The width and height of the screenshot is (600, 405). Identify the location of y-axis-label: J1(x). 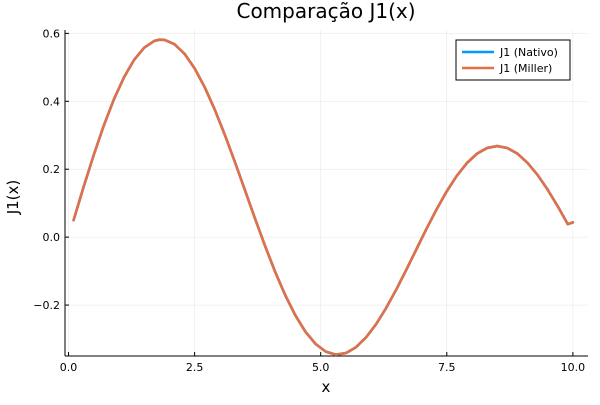
(13, 198).